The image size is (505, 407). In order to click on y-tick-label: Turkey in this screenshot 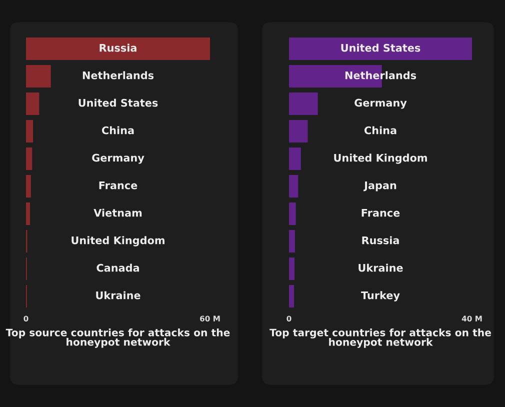, I will do `click(380, 296)`.